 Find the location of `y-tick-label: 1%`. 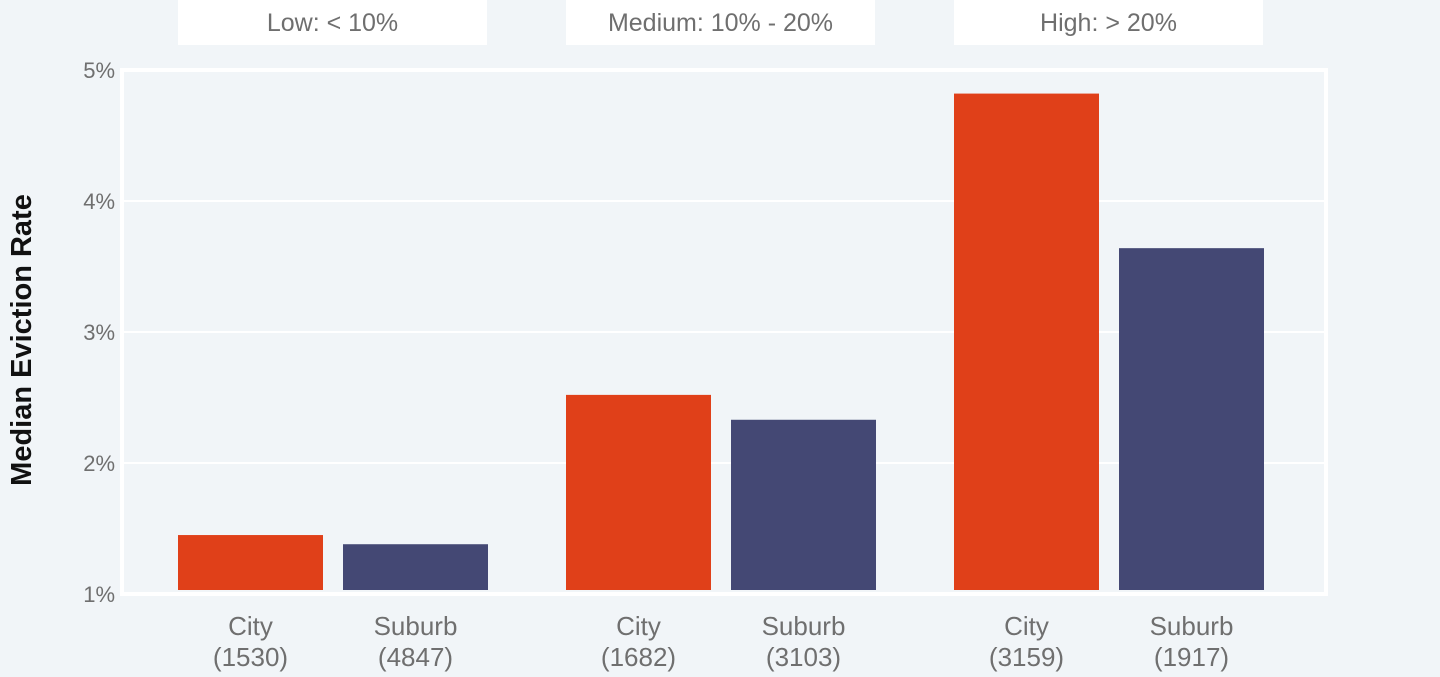

y-tick-label: 1% is located at coordinates (99, 594).